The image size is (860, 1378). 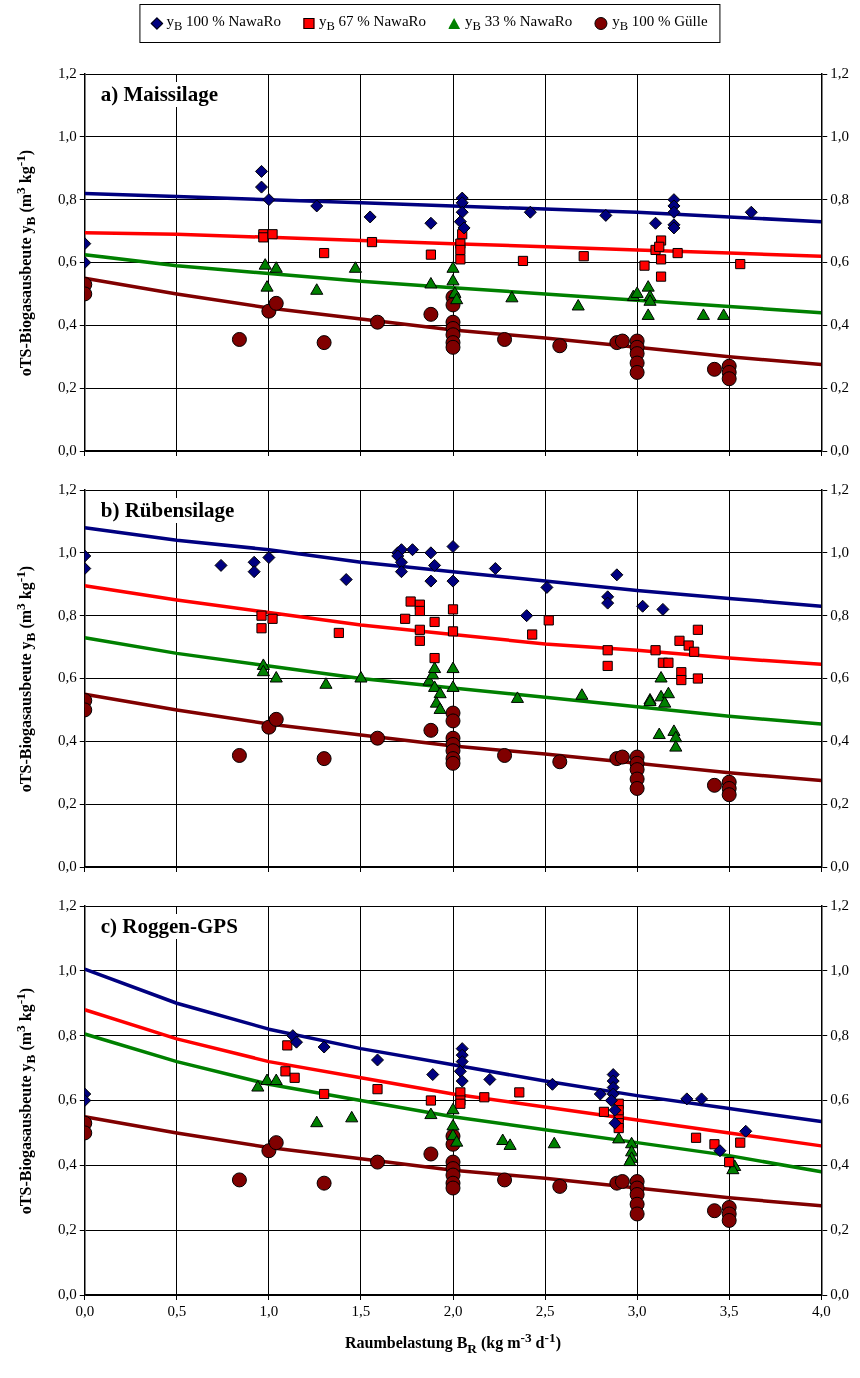 I want to click on x-tick-label: 0,0, so click(x=85, y=1310).